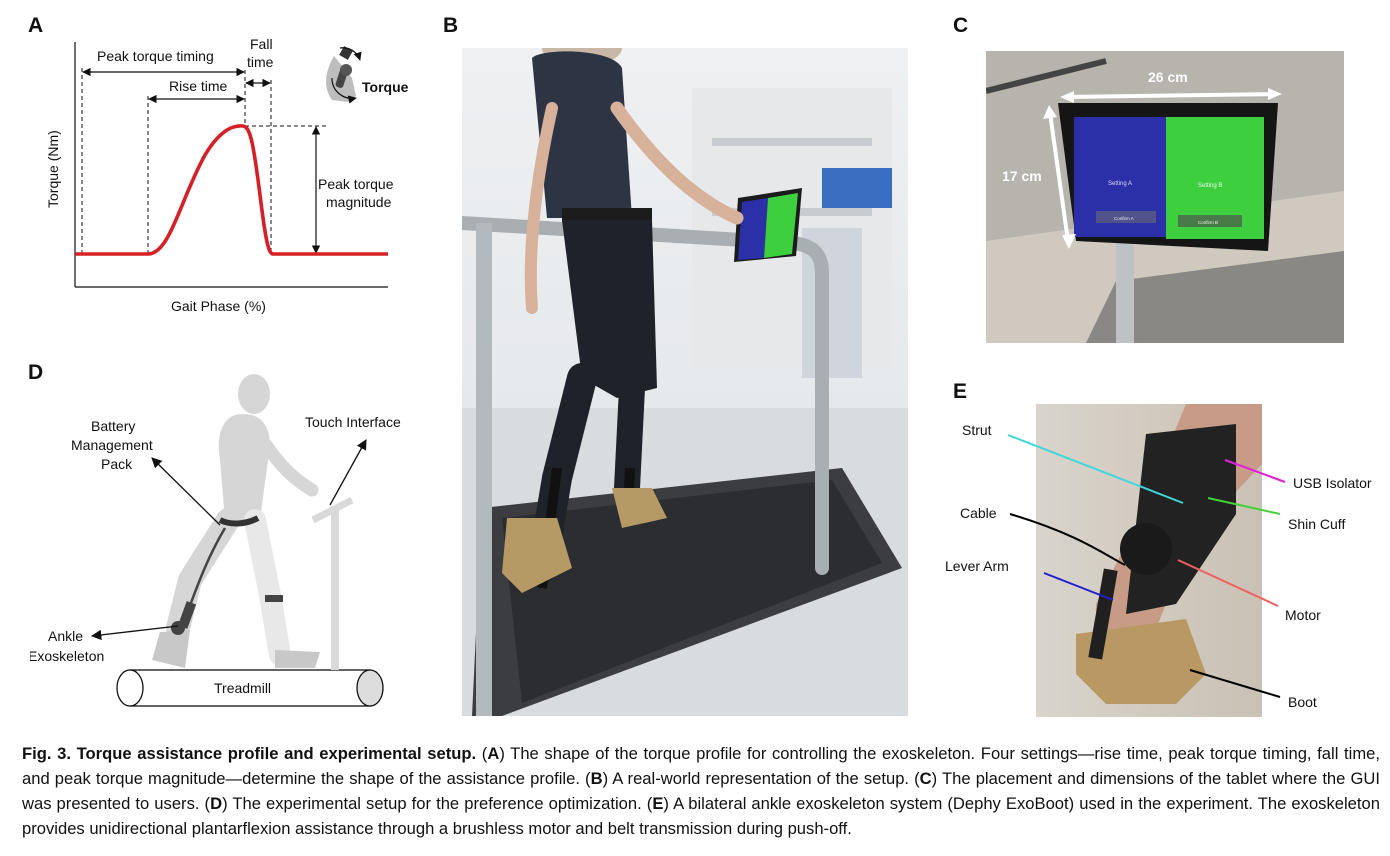 The height and width of the screenshot is (856, 1390). What do you see at coordinates (1120, 184) in the screenshot?
I see `tablet-setting-a: Setting A` at bounding box center [1120, 184].